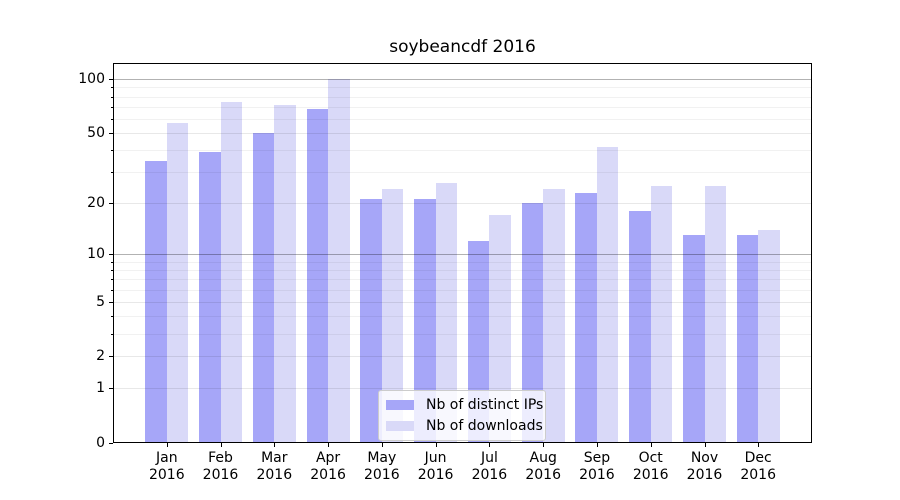 Image resolution: width=900 pixels, height=500 pixels. Describe the element at coordinates (607, 294) in the screenshot. I see `bar-downloads-sep` at that location.